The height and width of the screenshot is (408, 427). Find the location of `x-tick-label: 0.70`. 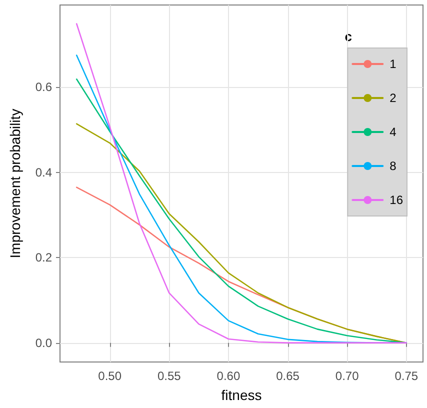

x-tick-label: 0.70 is located at coordinates (347, 376).